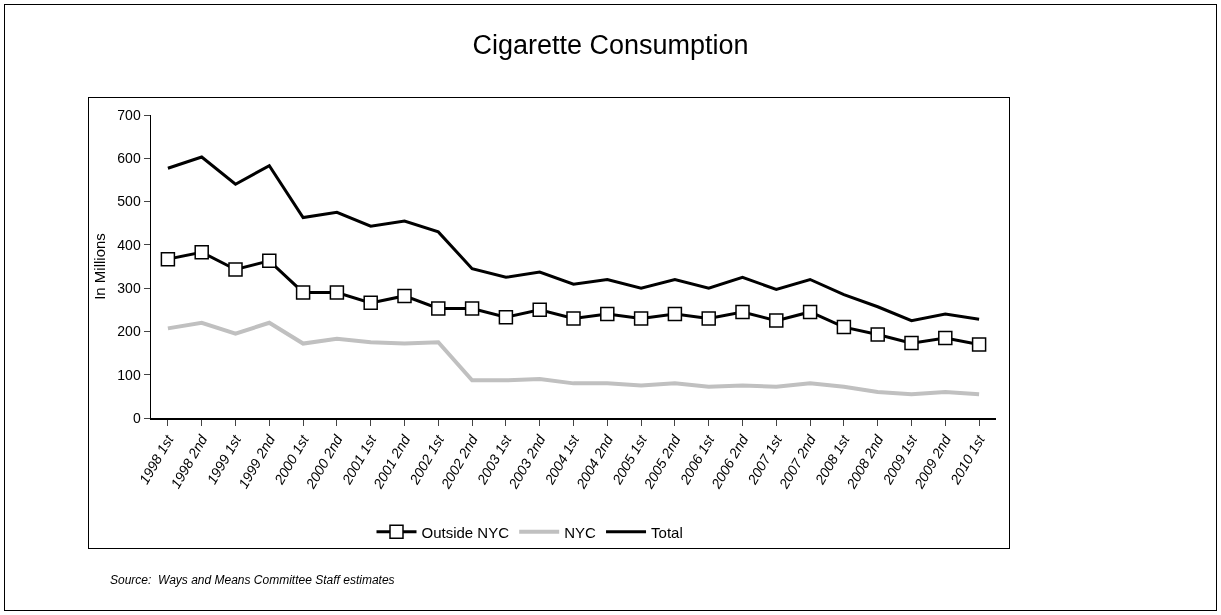  I want to click on legend-label: NYC, so click(580, 532).